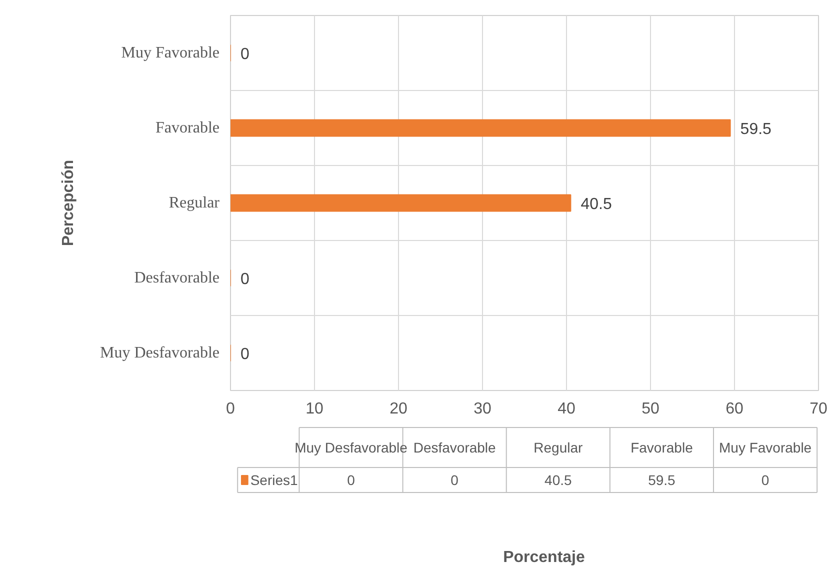 Image resolution: width=830 pixels, height=571 pixels. I want to click on y-tick-label: Favorable, so click(188, 128).